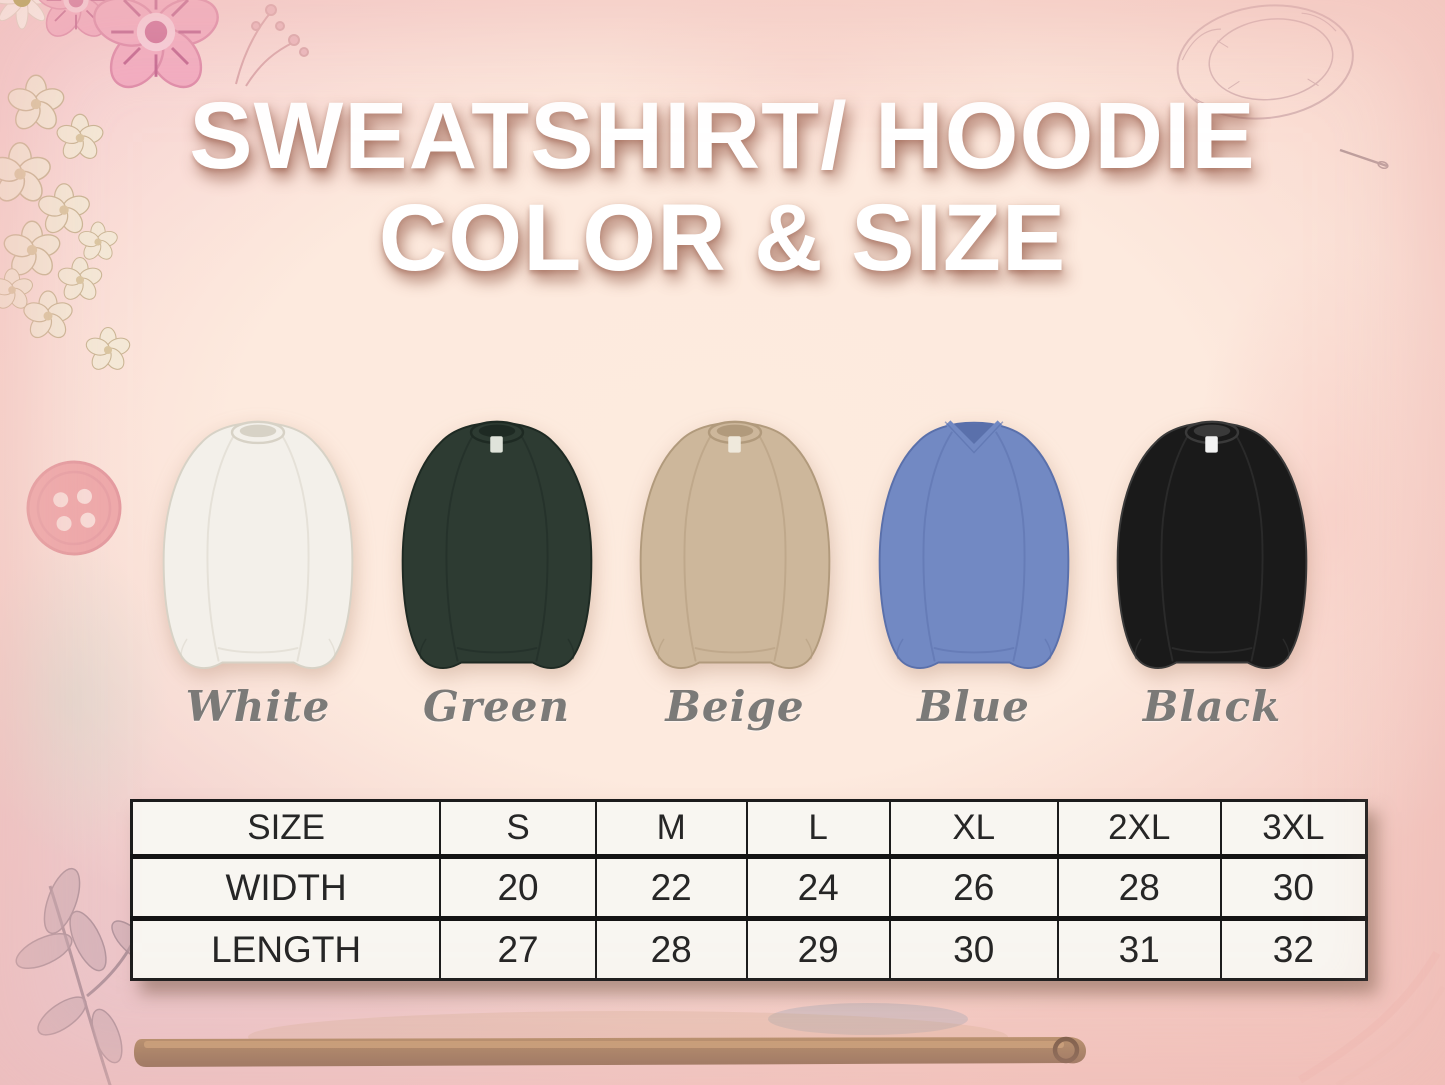 Image resolution: width=1445 pixels, height=1085 pixels. Describe the element at coordinates (1293, 888) in the screenshot. I see `width-3xl: 30` at that location.